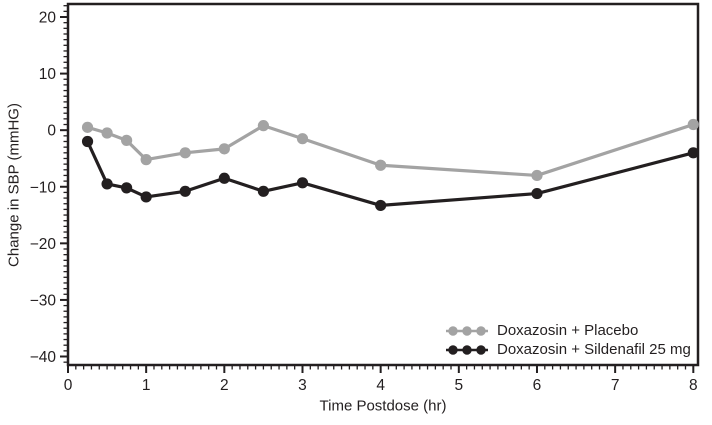 The image size is (712, 425). What do you see at coordinates (43, 187) in the screenshot?
I see `y-tick-label: −10` at bounding box center [43, 187].